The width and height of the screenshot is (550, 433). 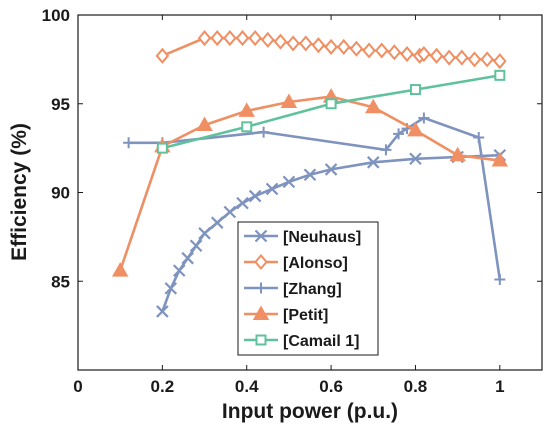 I want to click on x-tick-label: 0.2, so click(x=163, y=386).